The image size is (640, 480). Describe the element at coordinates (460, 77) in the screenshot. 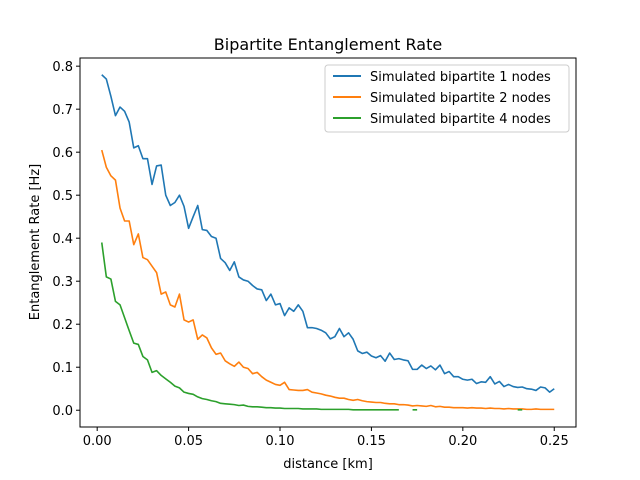

I see `legend-label-1: Simulated bipartite 1 nodes` at that location.